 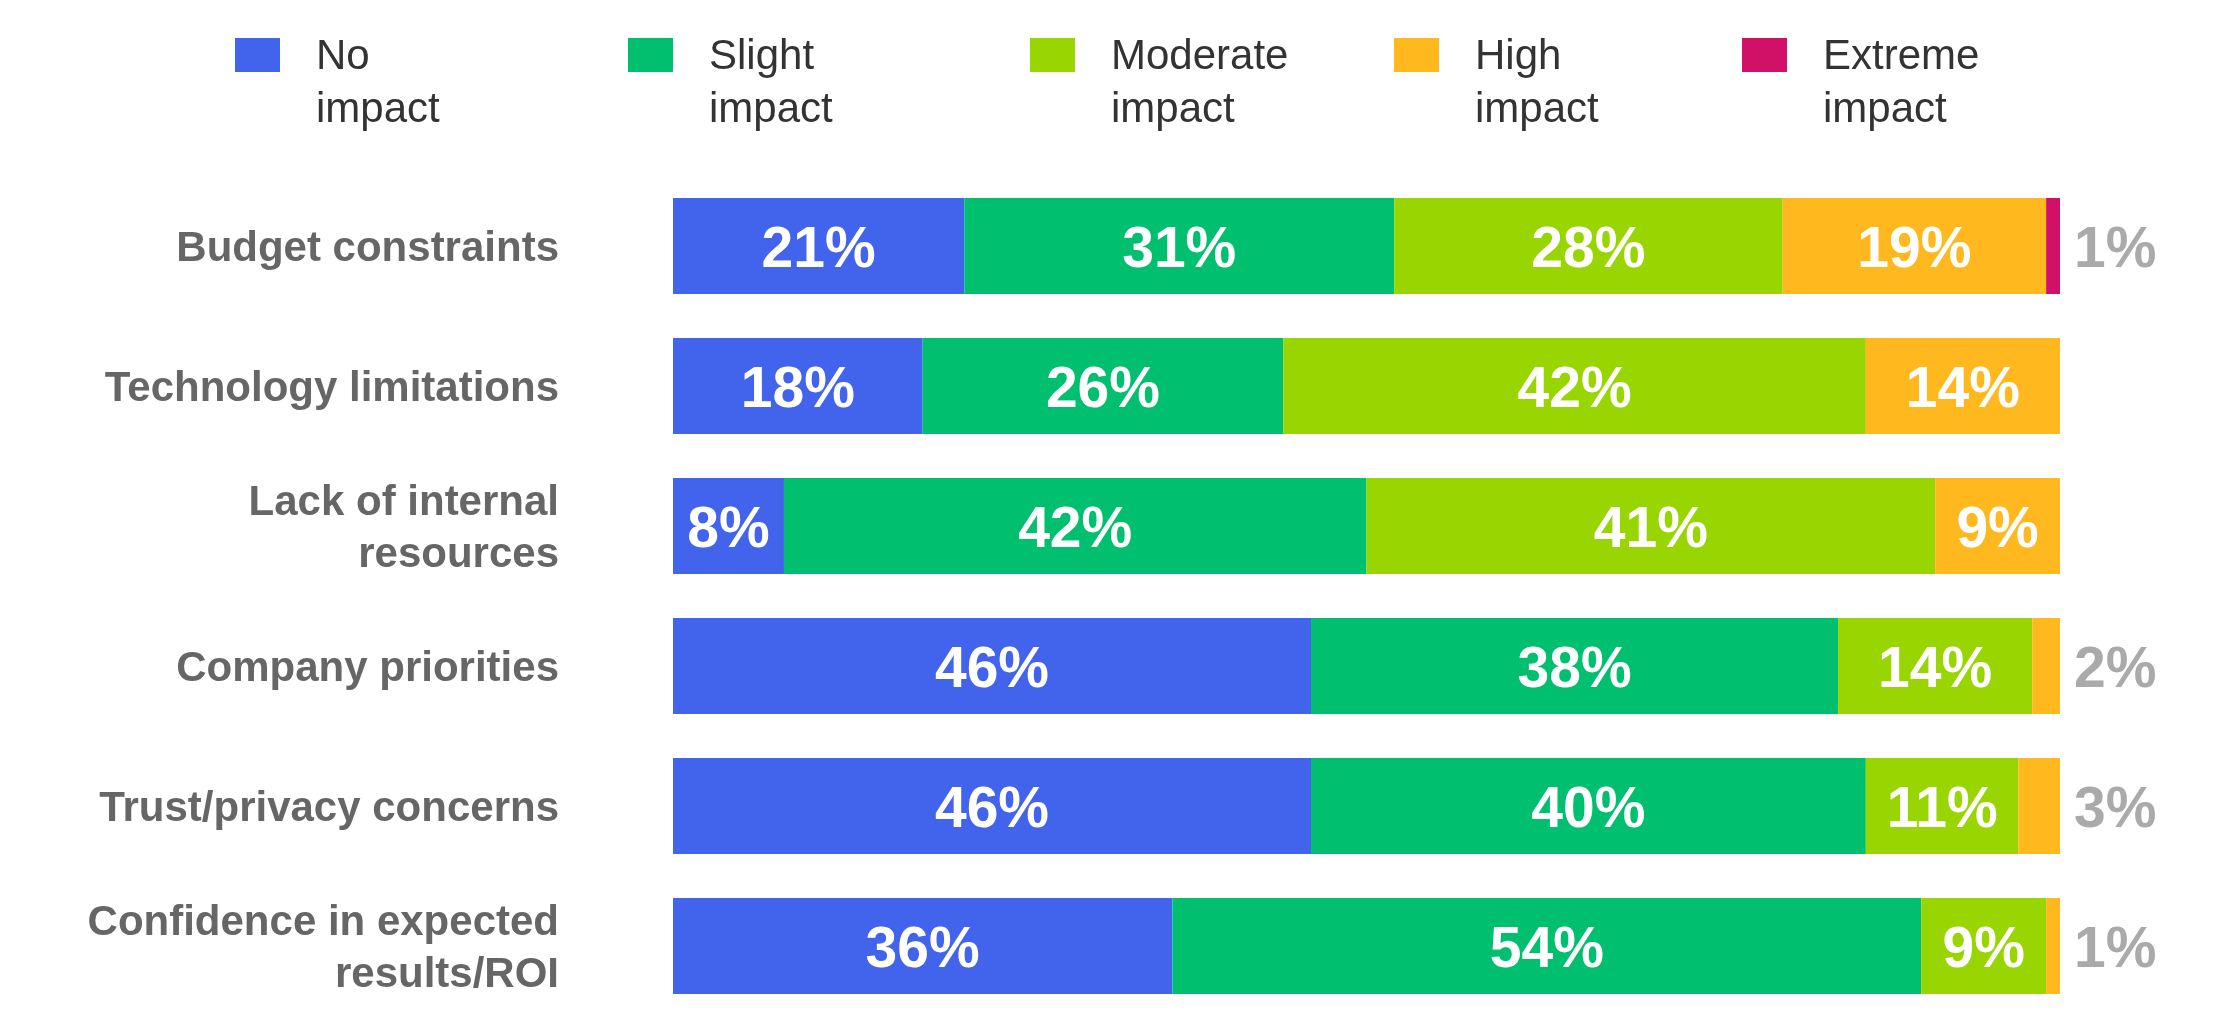 I want to click on y-tick-label: Lack of internal resources, so click(x=403, y=527).